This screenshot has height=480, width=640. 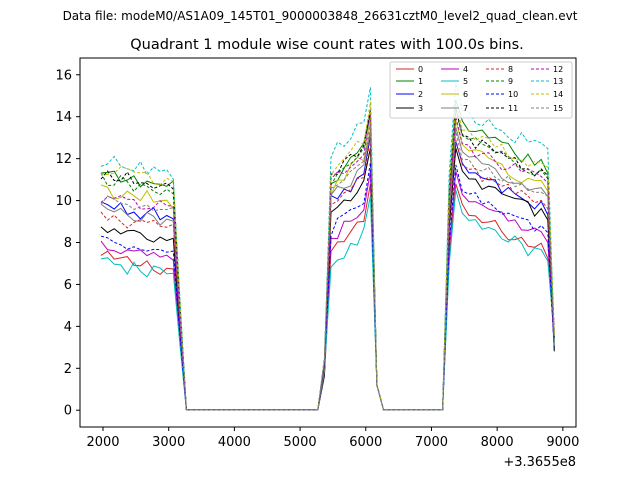 I want to click on x-tick-label: 2000, so click(x=102, y=442).